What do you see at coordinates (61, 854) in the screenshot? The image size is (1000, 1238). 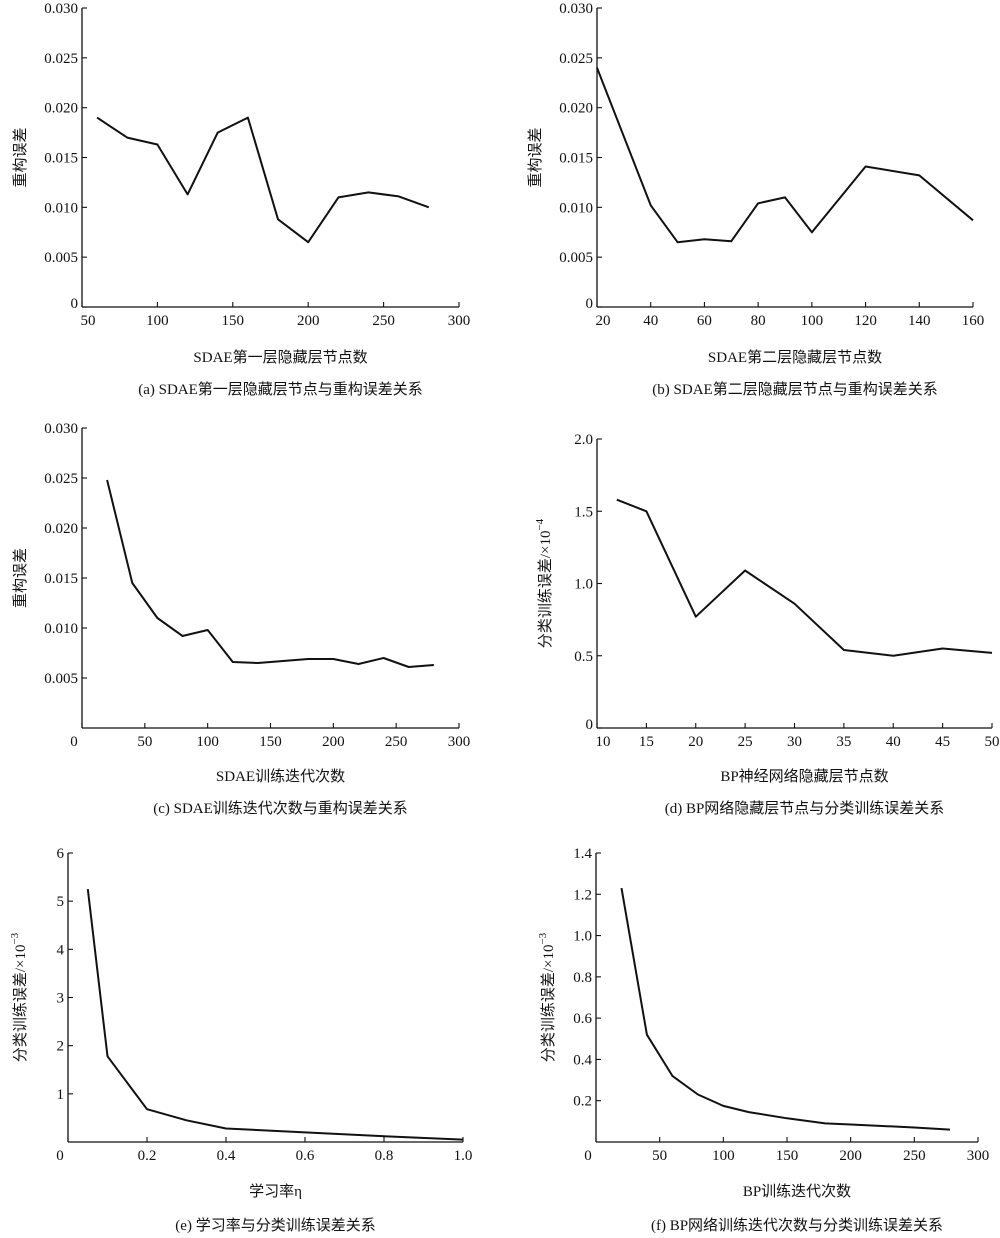 I see `y-tick-label: 6` at bounding box center [61, 854].